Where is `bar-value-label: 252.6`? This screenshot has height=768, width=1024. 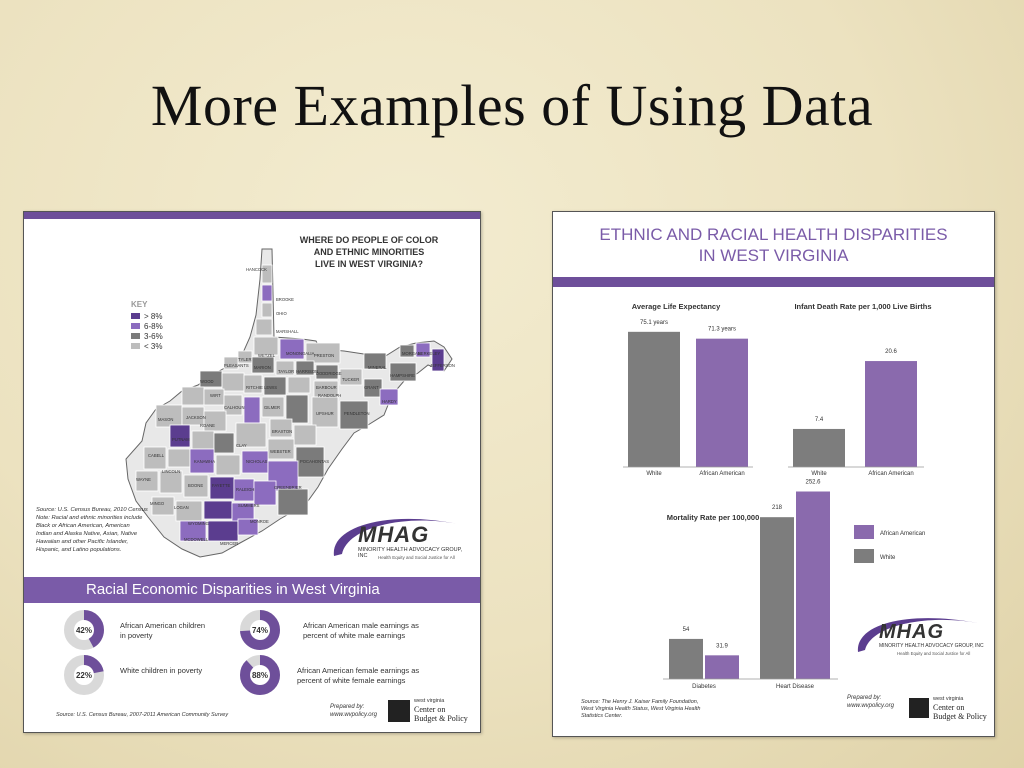
bar-value-label: 252.6 is located at coordinates (813, 482).